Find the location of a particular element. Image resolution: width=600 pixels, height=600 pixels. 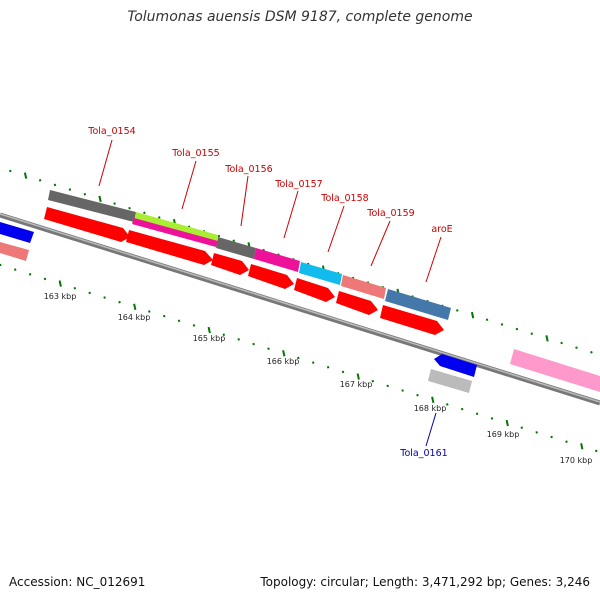

kbp-label-167: 167 kbp is located at coordinates (356, 384).